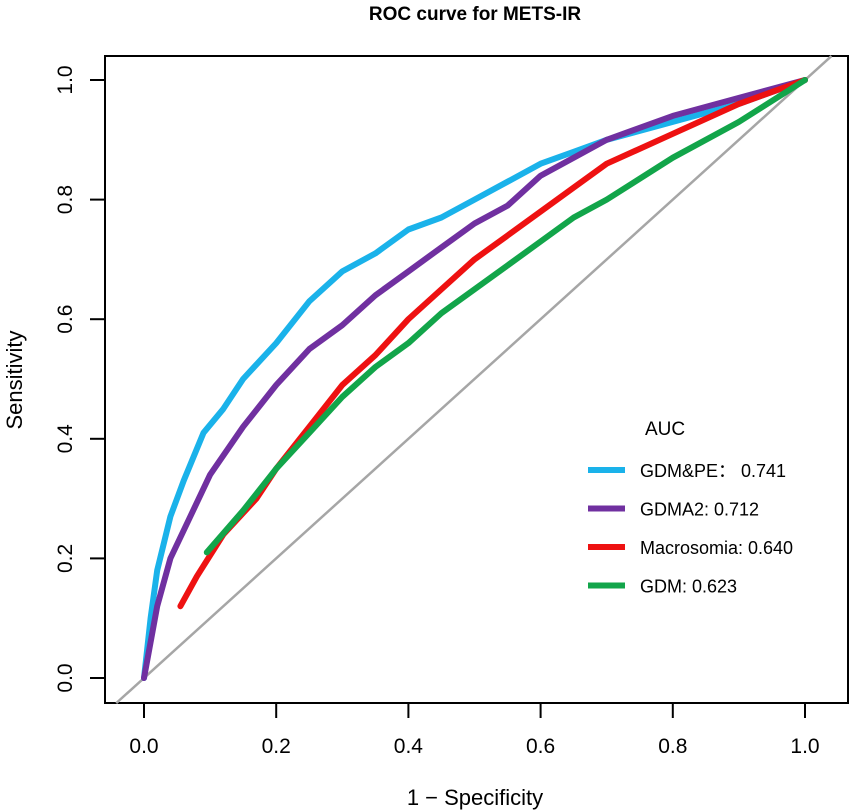 The image size is (850, 812). Describe the element at coordinates (475, 797) in the screenshot. I see `x-axis-label: 1 − Specificity` at that location.